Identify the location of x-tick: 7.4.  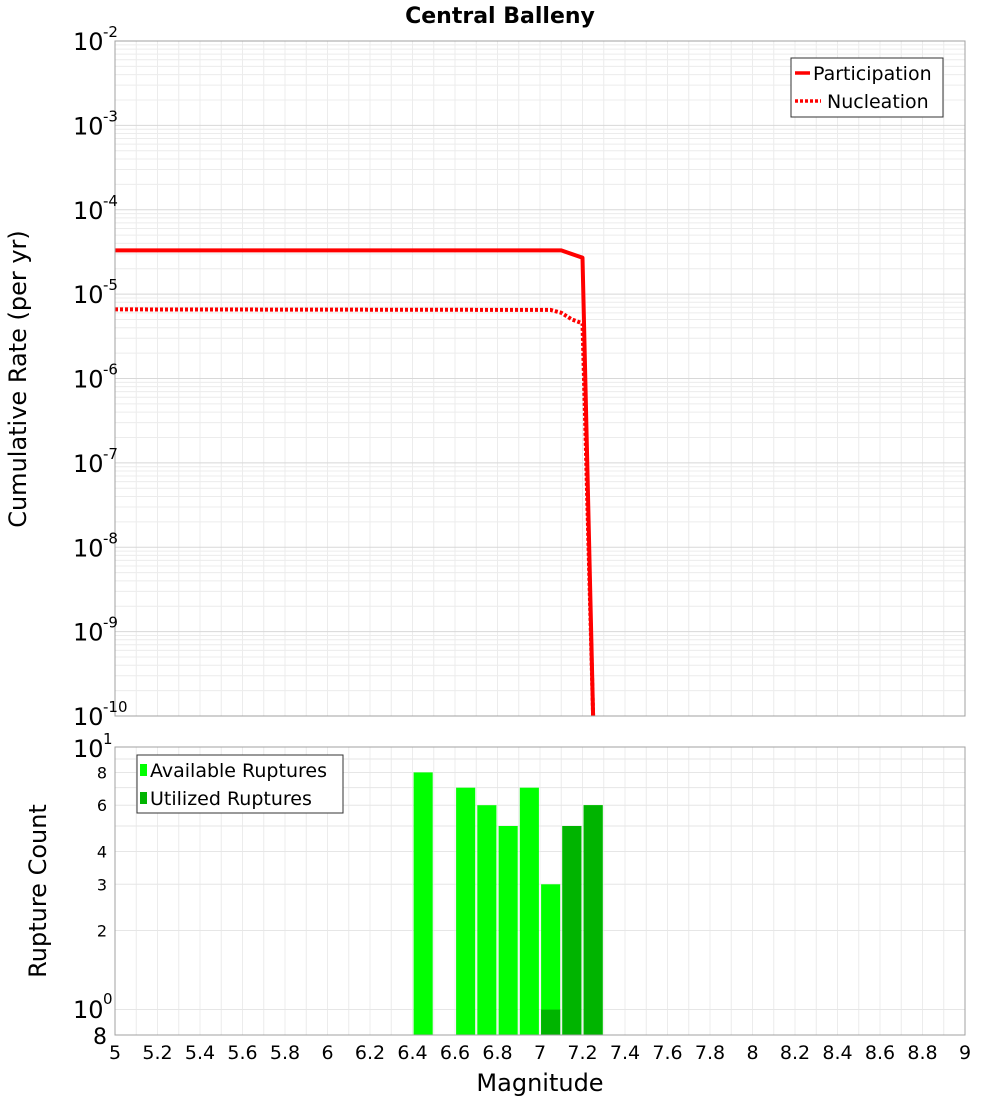
(625, 1053).